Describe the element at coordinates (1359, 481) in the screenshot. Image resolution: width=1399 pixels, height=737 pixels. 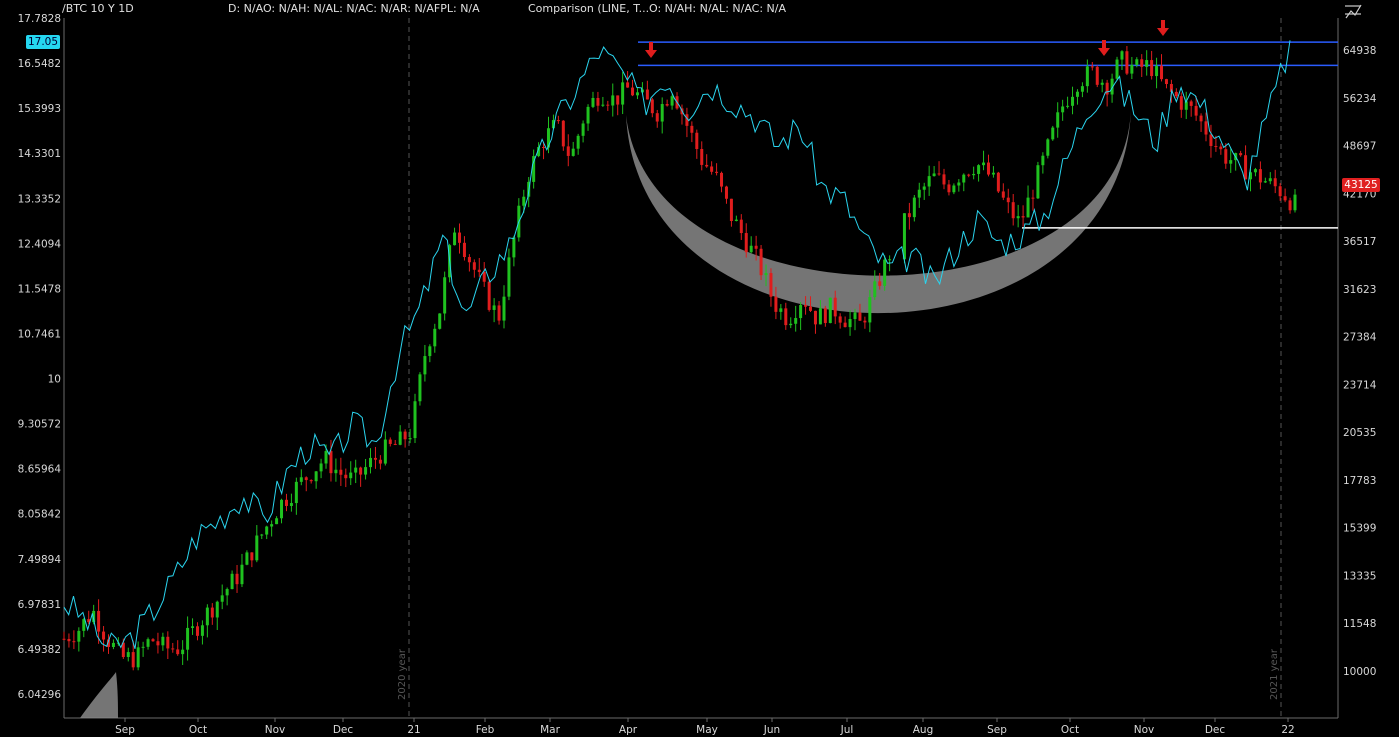
I see `right-tick-label: 17783` at that location.